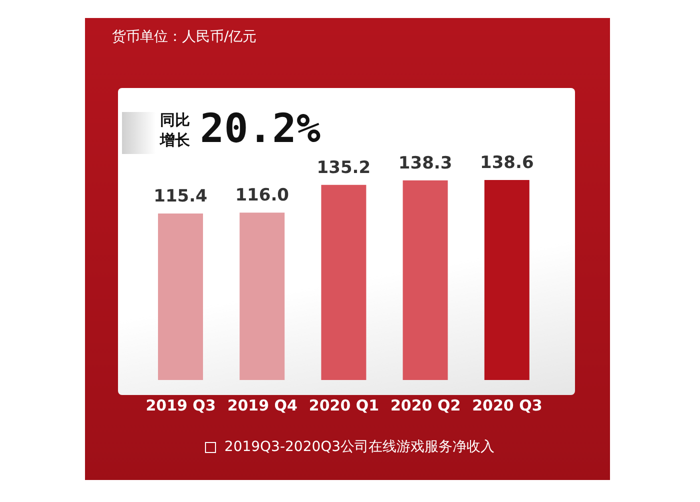  What do you see at coordinates (260, 129) in the screenshot?
I see `text: 20.2%` at bounding box center [260, 129].